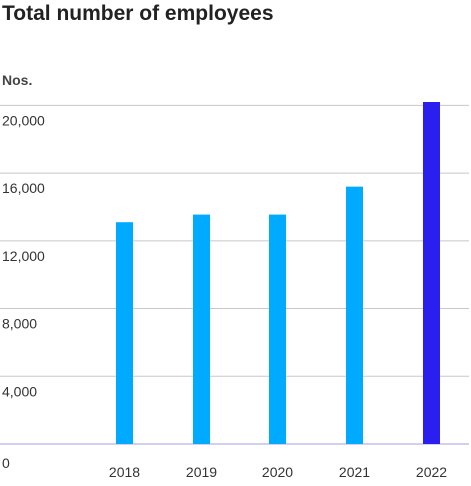 The image size is (471, 486). Describe the element at coordinates (19, 324) in the screenshot. I see `y-tick-label: 8,000` at that location.